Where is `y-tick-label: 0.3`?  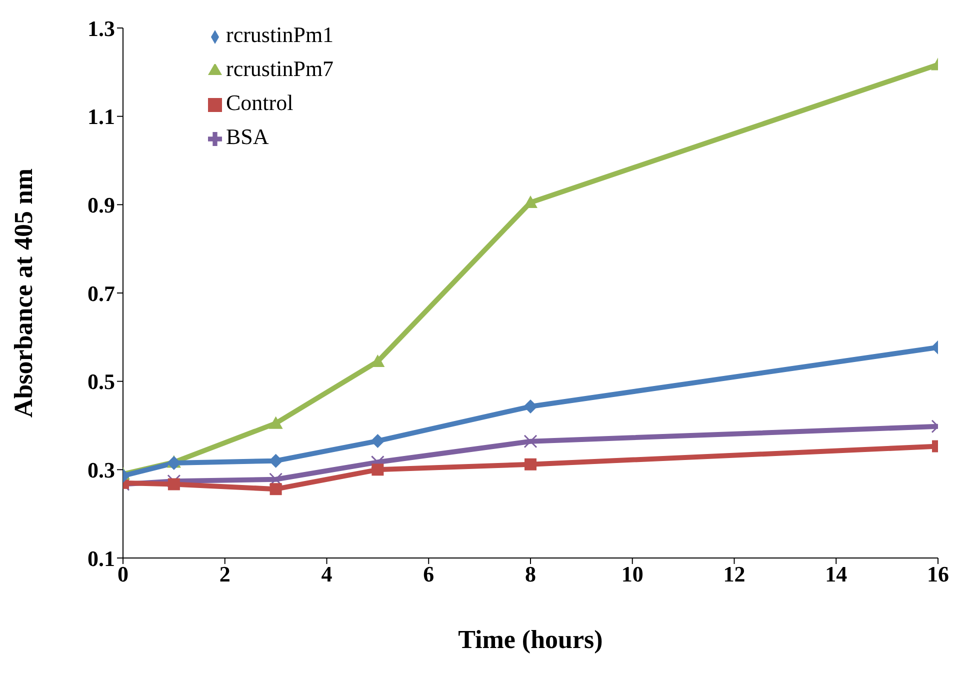 y-tick-label: 0.3 is located at coordinates (101, 469).